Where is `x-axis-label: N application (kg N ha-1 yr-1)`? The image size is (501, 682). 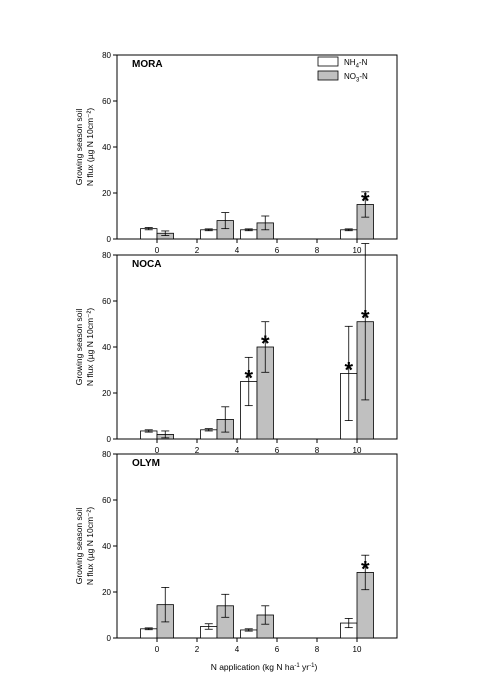
x-axis-label: N application (kg N ha-1 yr-1) is located at coordinates (264, 667).